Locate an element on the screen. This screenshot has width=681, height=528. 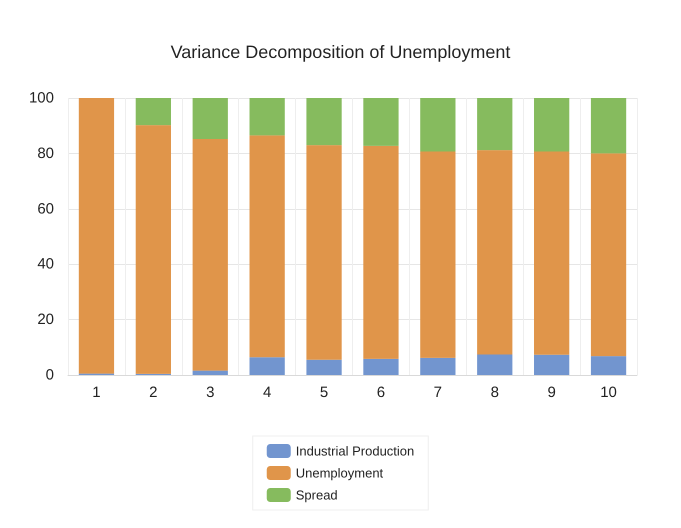
x-tick-label: 6 is located at coordinates (381, 392).